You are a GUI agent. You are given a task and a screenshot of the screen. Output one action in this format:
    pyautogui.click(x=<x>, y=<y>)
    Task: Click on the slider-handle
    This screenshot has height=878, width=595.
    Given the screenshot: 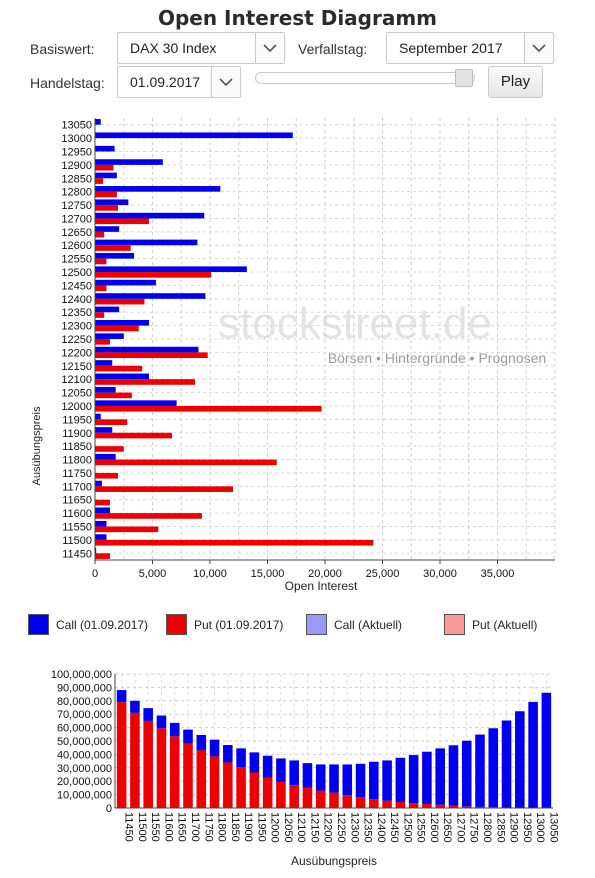 What is the action you would take?
    pyautogui.click(x=464, y=78)
    